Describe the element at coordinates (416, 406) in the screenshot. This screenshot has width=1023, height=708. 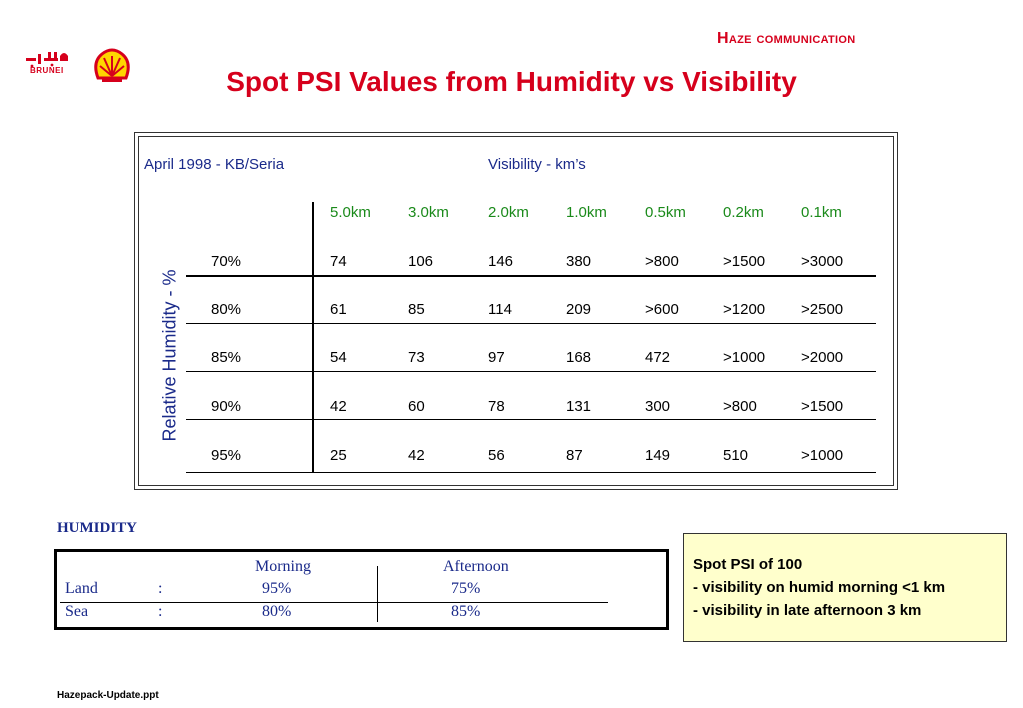
I see `psi-cell: 60` at that location.